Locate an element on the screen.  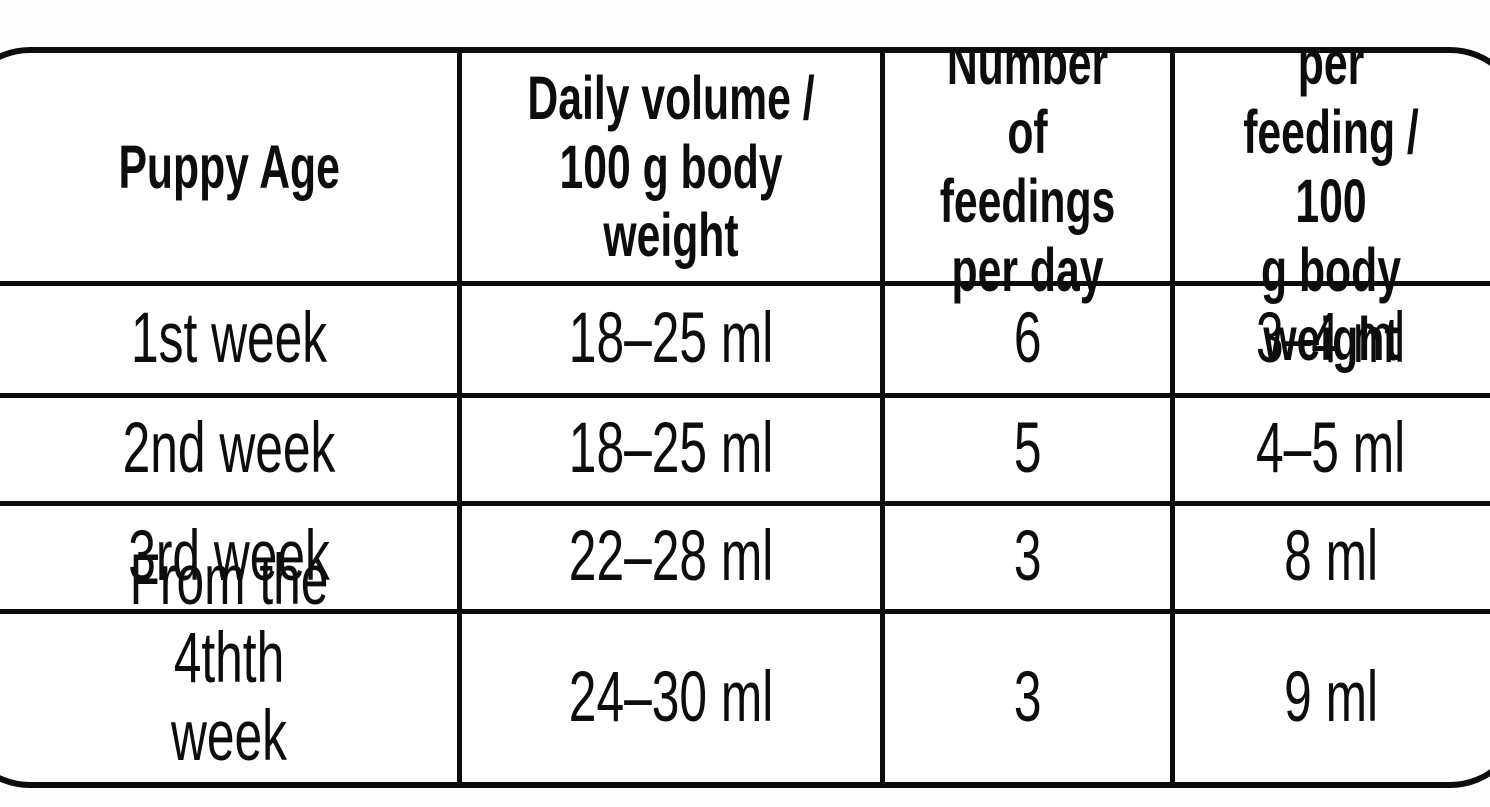
age-value: From the 4thth week onwardt* is located at coordinates (229, 661).